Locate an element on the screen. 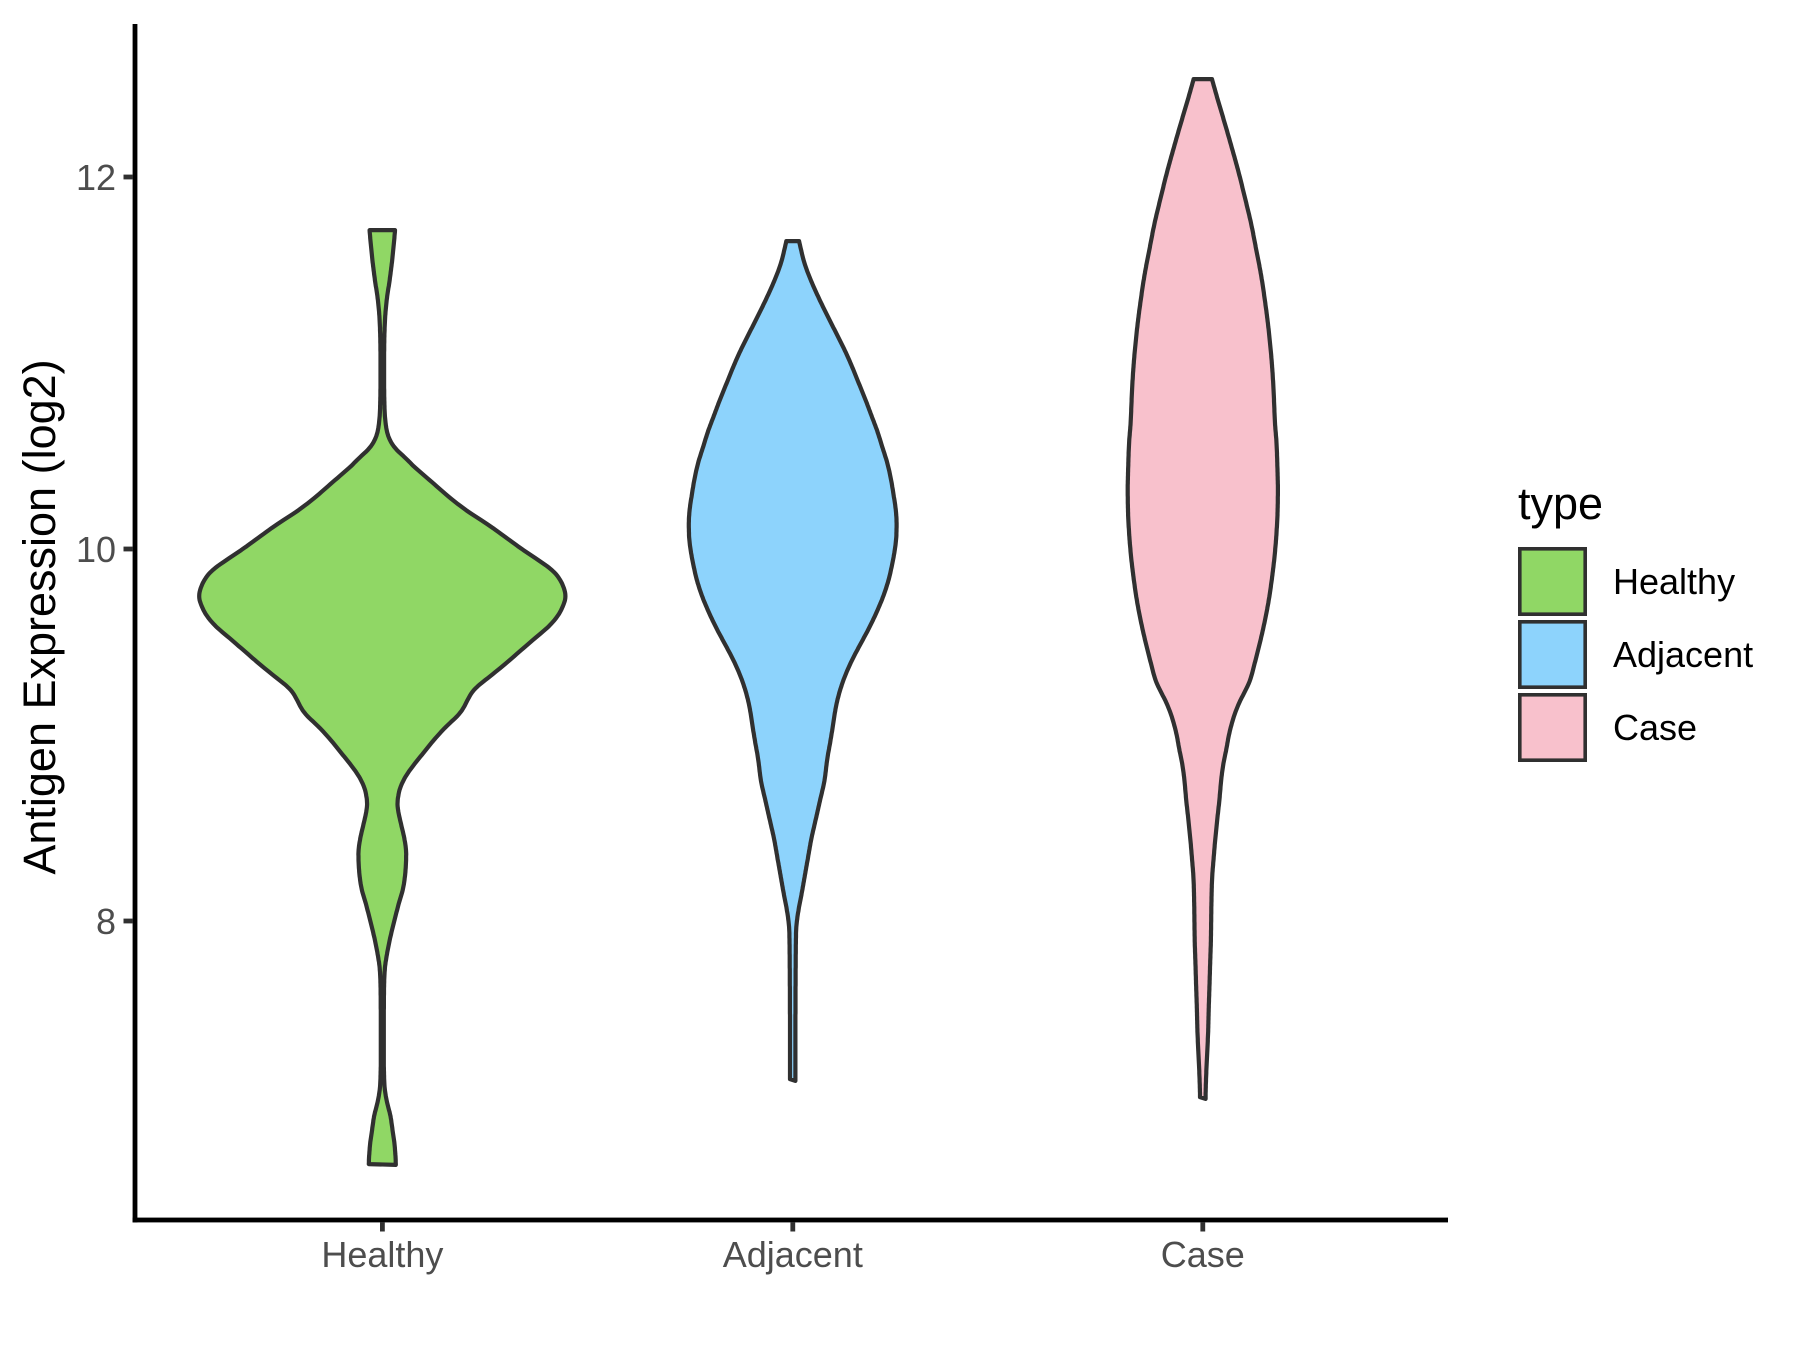 Image resolution: width=1800 pixels, height=1350 pixels. svg-text: Antigen Expression (log2) is located at coordinates (39, 616).